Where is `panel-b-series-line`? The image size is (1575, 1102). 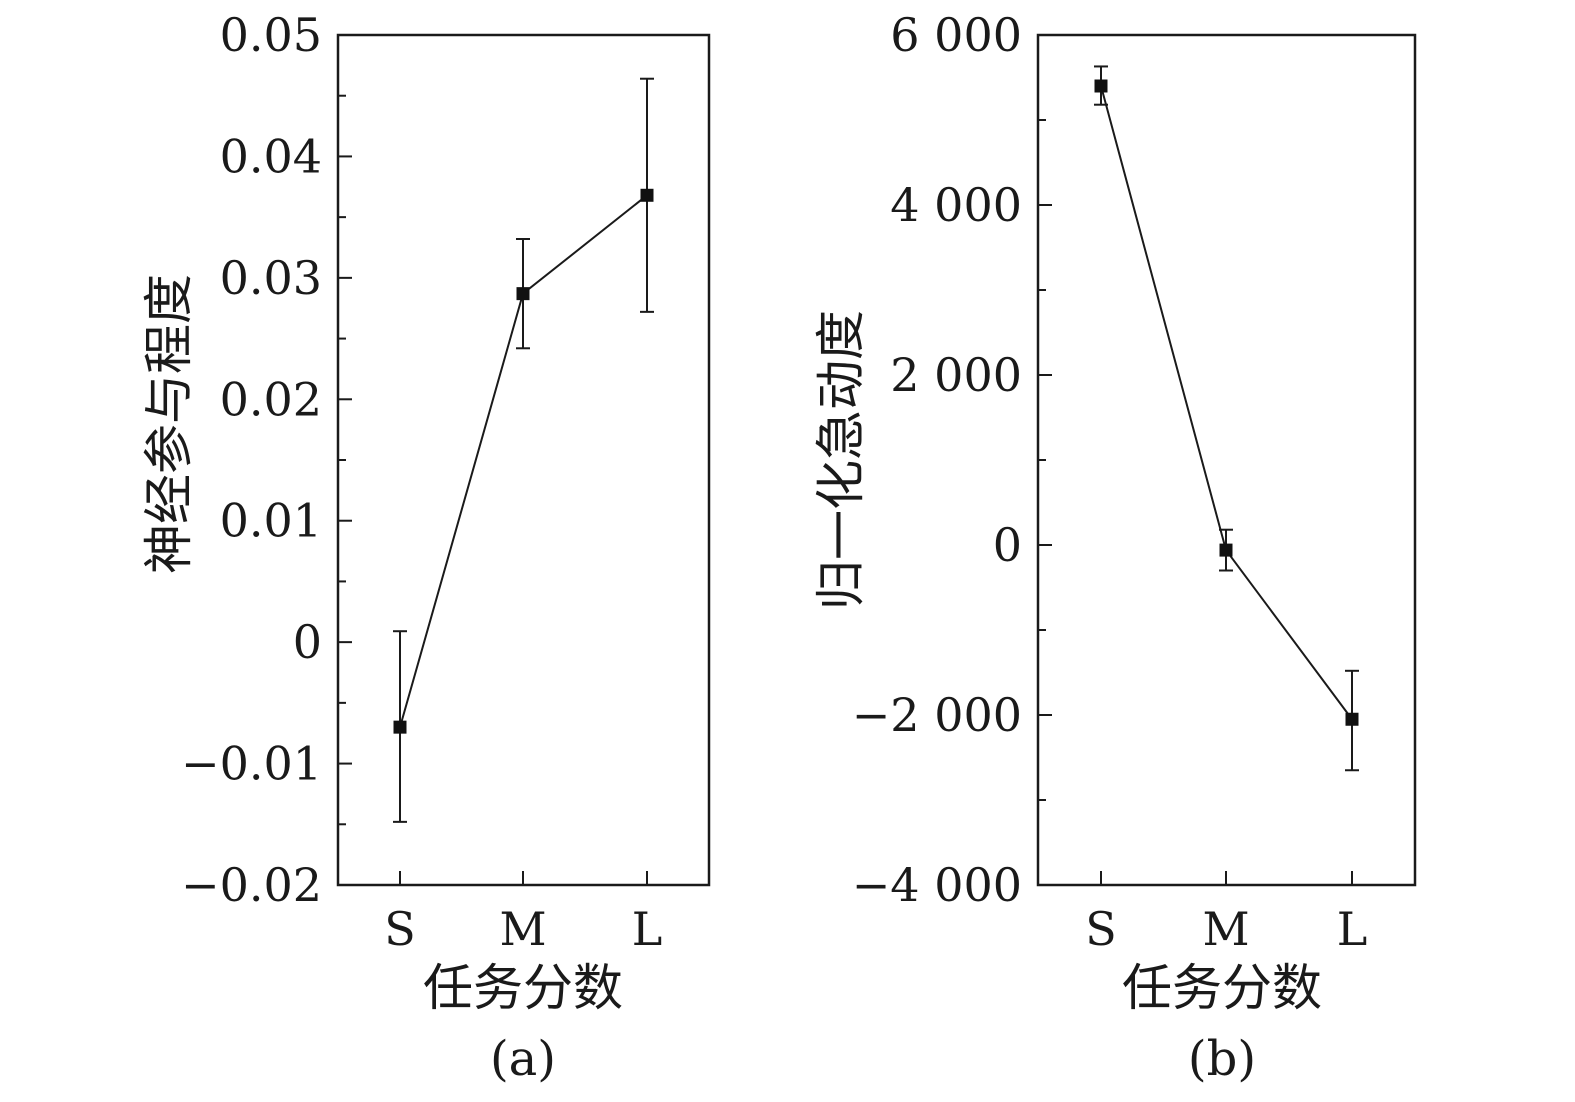
panel-b-series-line is located at coordinates (1226, 402).